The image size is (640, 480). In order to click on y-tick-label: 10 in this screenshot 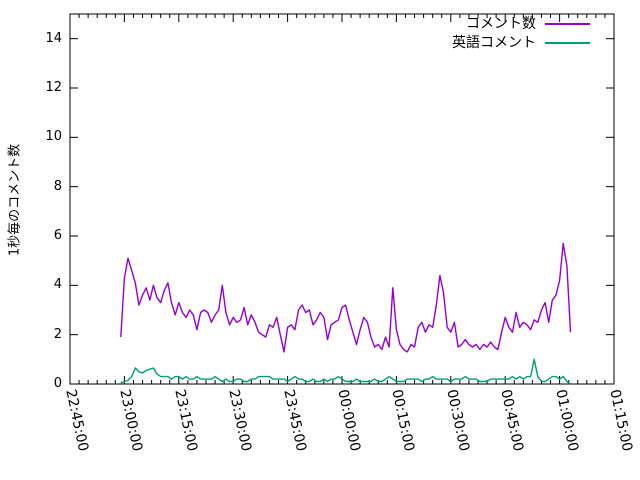, I will do `click(53, 137)`.